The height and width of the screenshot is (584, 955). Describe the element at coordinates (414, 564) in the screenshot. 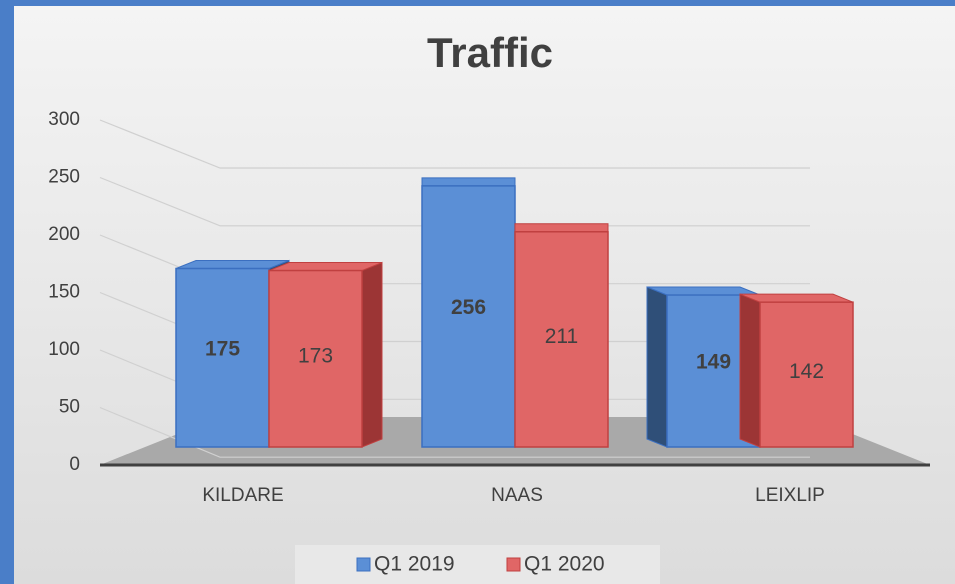

I see `legend-label: Q1 2019` at that location.